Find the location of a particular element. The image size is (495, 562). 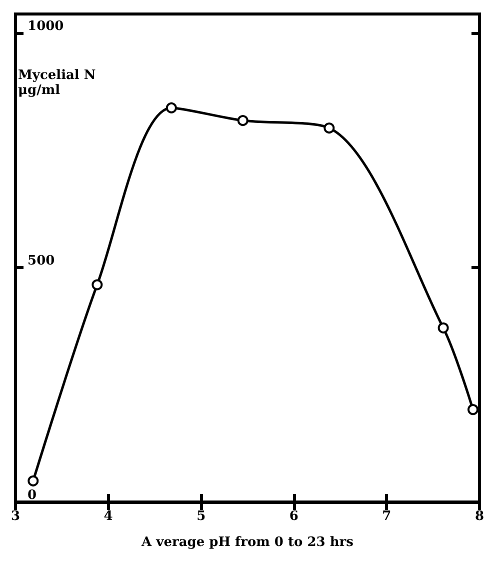

x-tick-label: 5 is located at coordinates (201, 516).